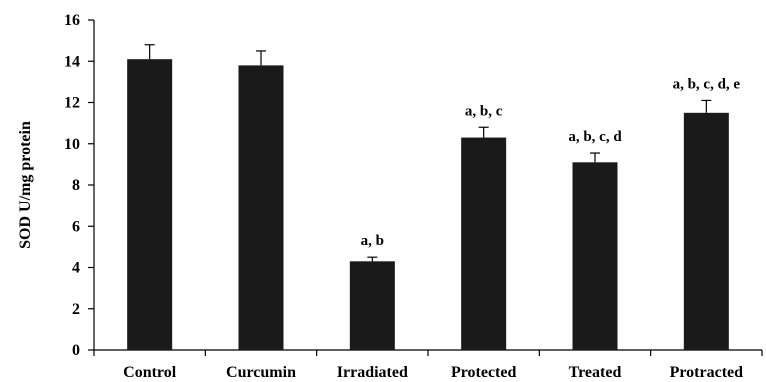  What do you see at coordinates (76, 309) in the screenshot?
I see `y-tick-label: 2` at bounding box center [76, 309].